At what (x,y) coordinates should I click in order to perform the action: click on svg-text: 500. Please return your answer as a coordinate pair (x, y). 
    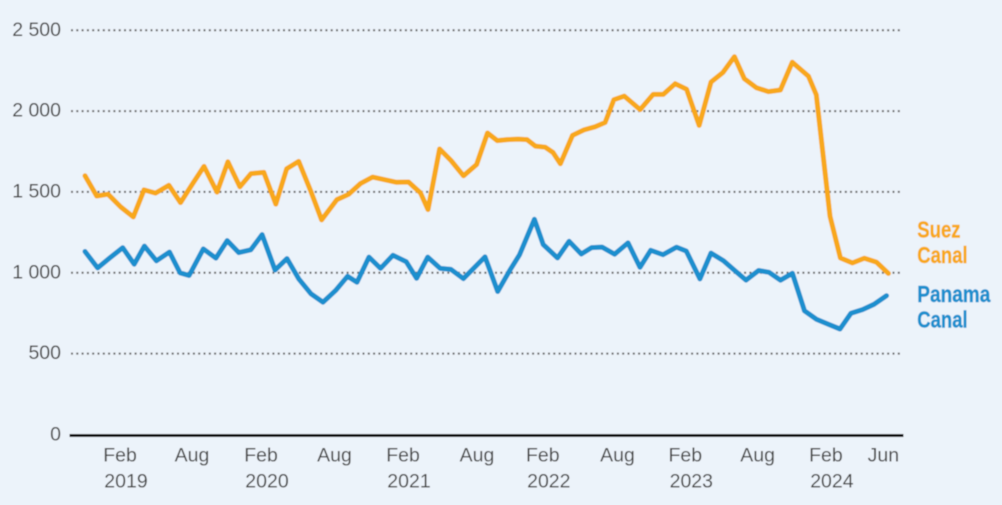
    Looking at the image, I should click on (44, 353).